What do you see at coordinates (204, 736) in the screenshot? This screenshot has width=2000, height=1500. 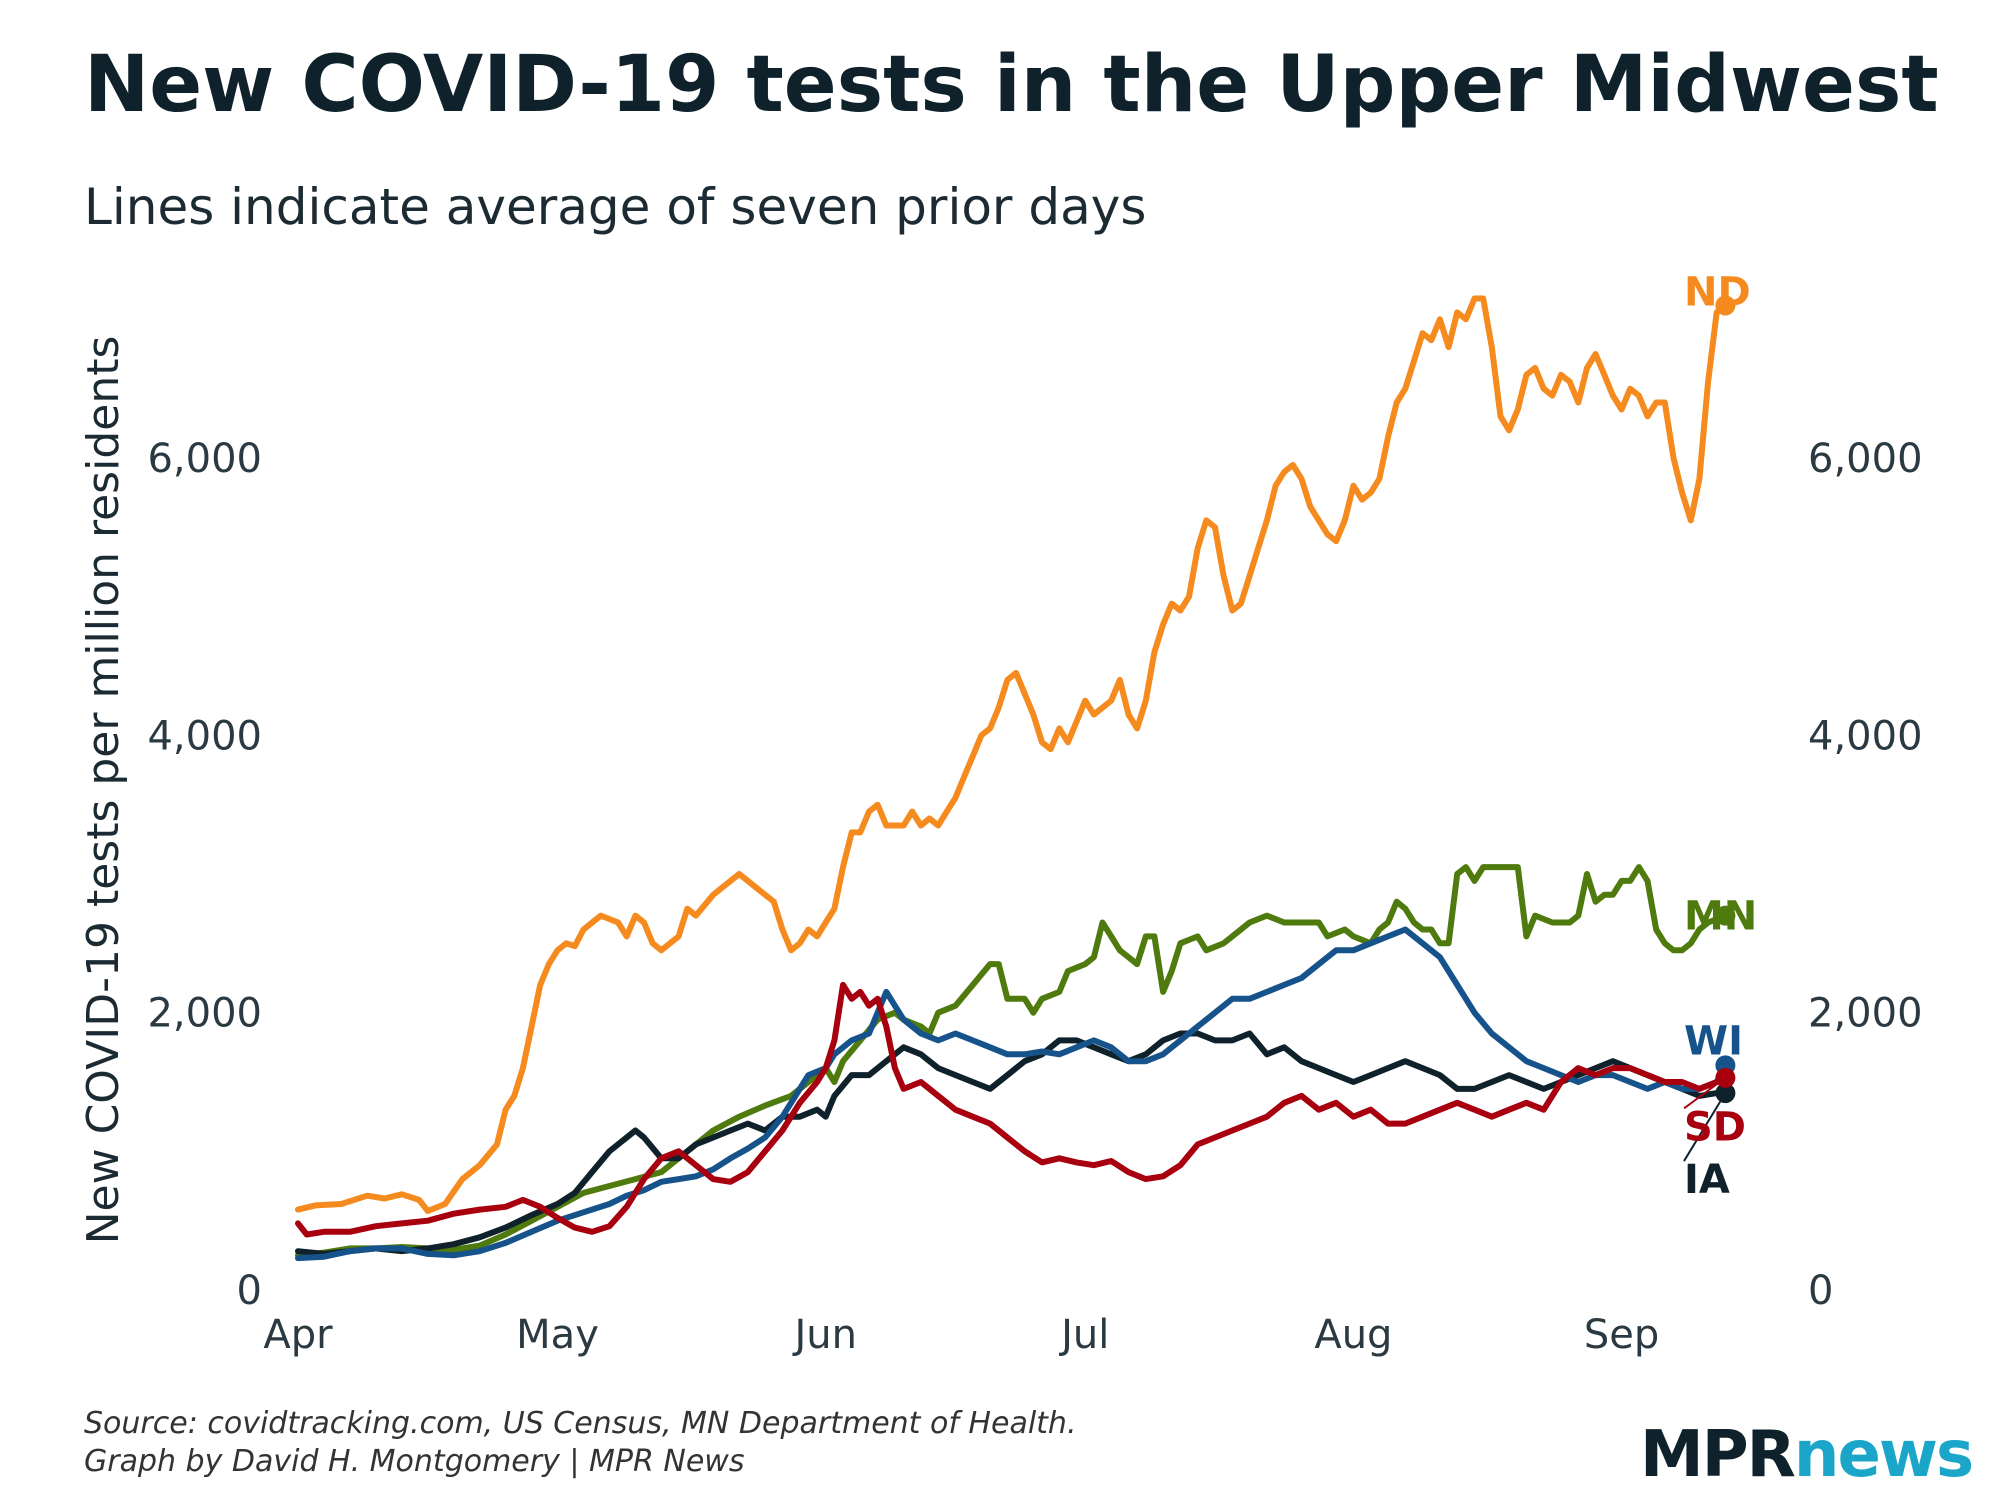 I see `y-tick-label-left: 4,000` at bounding box center [204, 736].